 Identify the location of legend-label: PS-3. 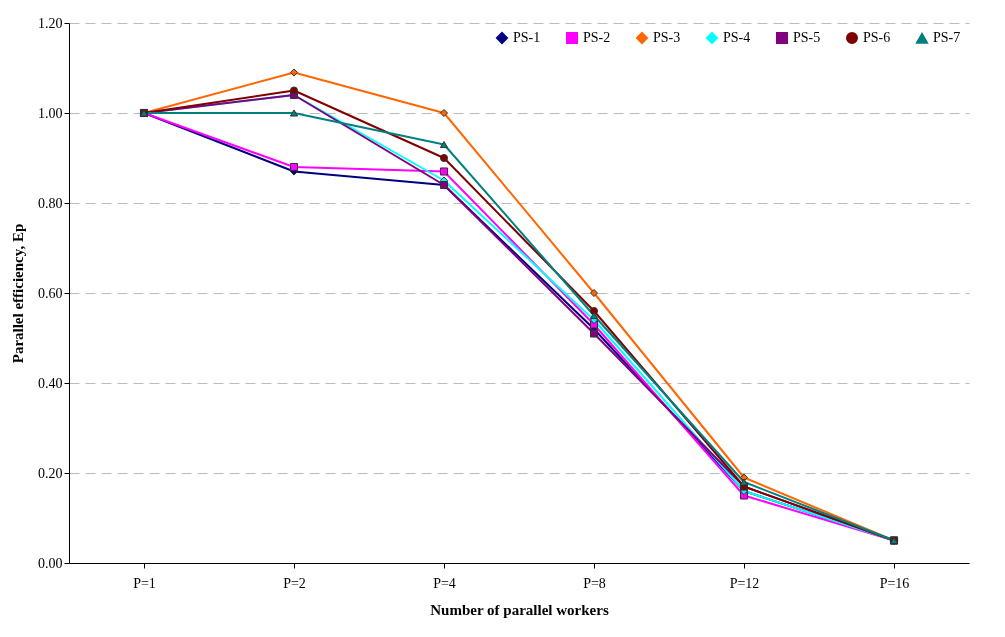
(667, 37).